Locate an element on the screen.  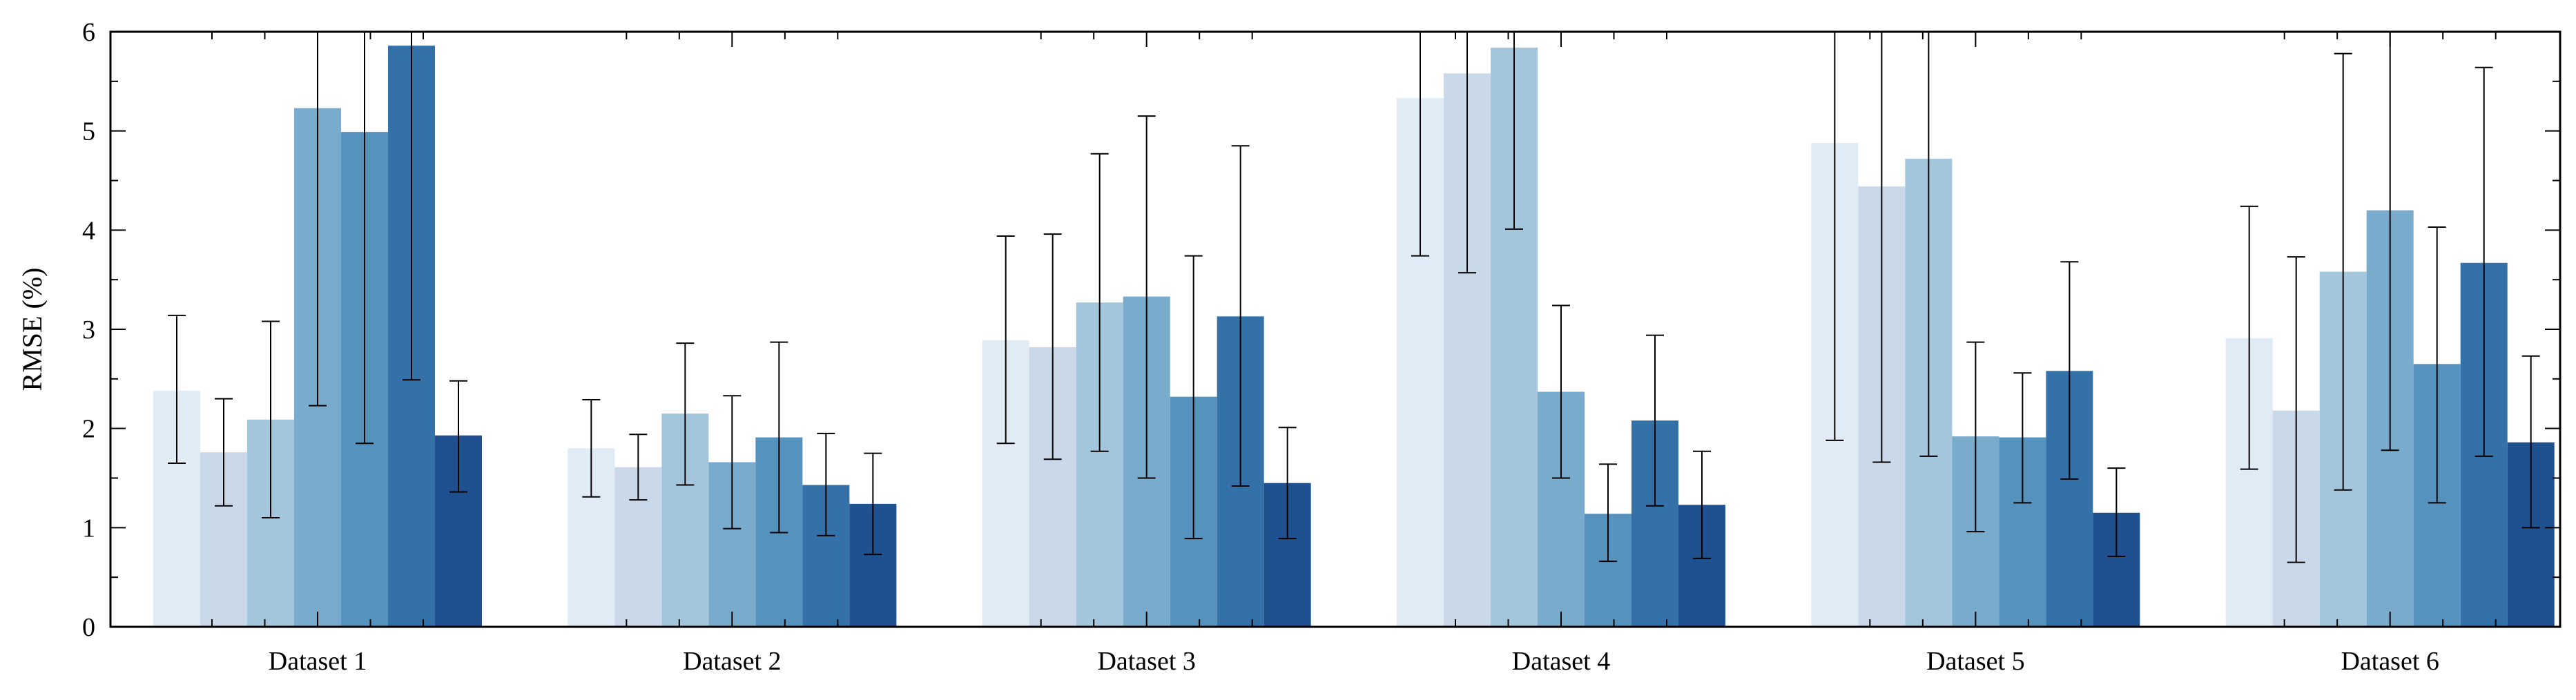
y-tick-label: 6 is located at coordinates (88, 32).